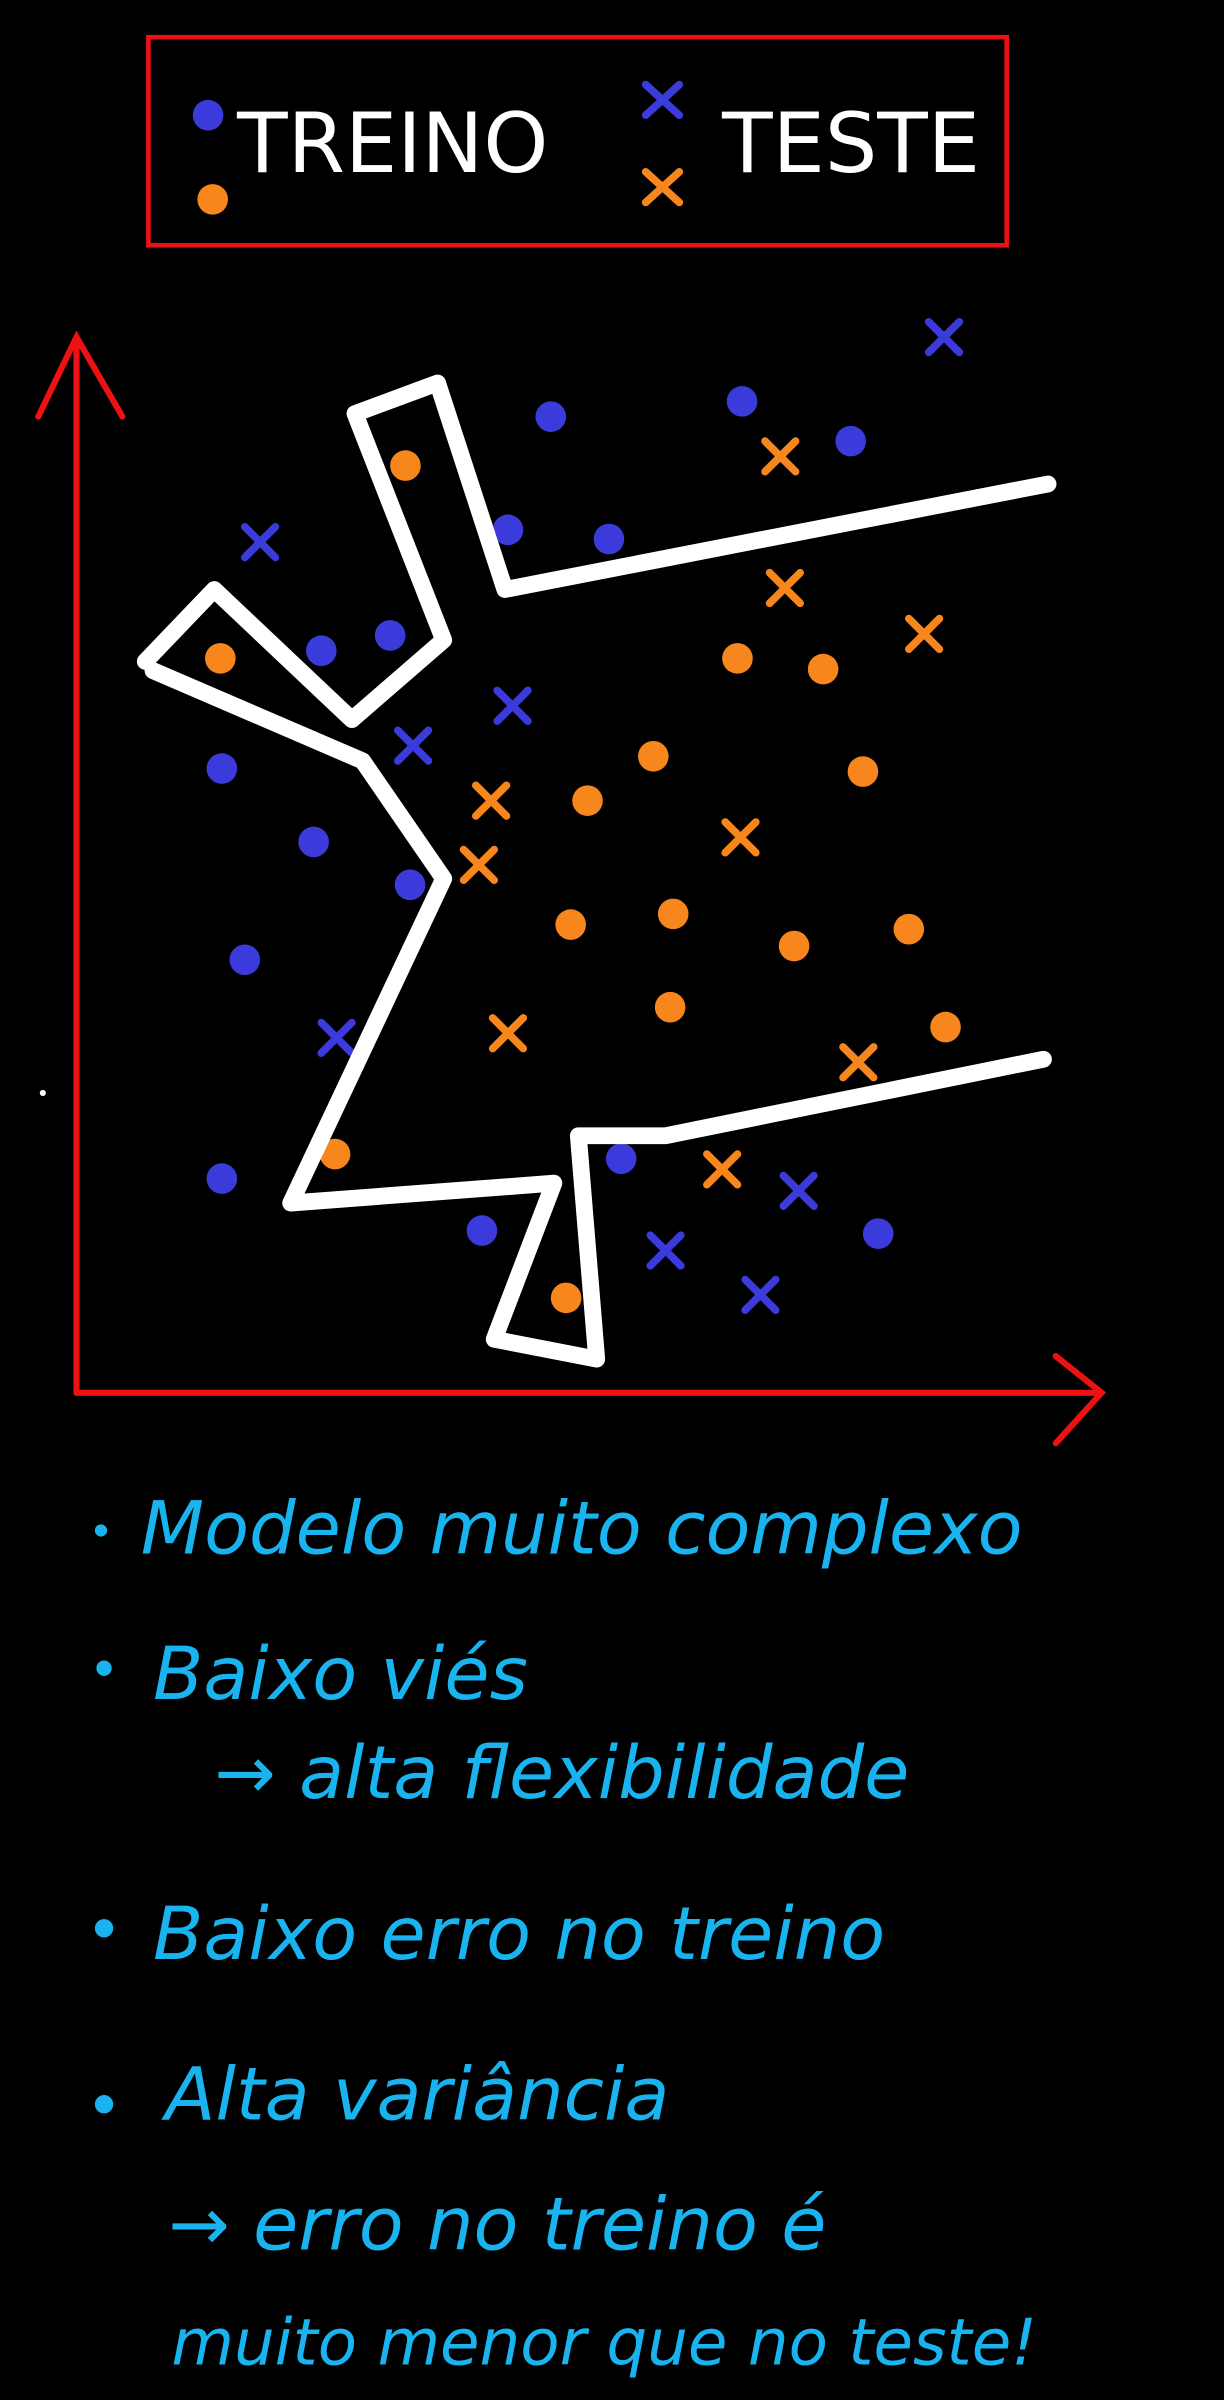 The image size is (1224, 2400). Describe the element at coordinates (415, 2095) in the screenshot. I see `note: Alta variância` at that location.